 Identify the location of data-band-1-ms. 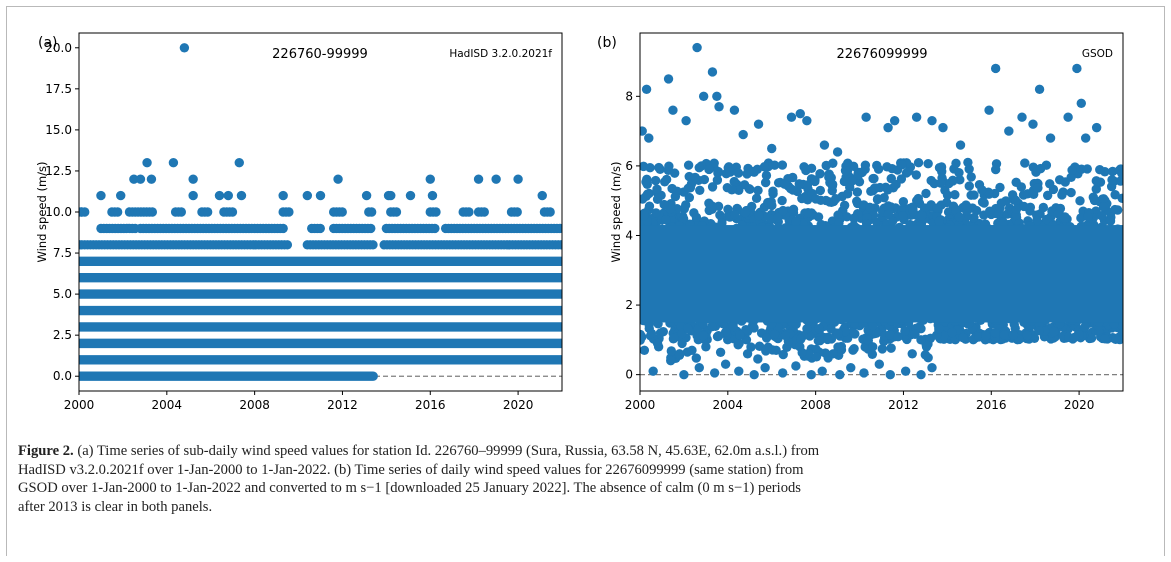
(320, 360).